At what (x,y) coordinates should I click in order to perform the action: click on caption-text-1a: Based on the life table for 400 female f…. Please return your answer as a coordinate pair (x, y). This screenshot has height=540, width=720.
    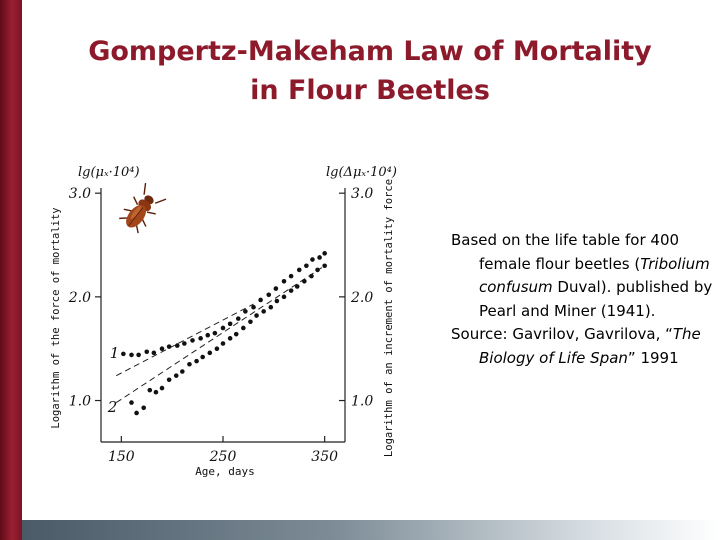
    Looking at the image, I should click on (565, 252).